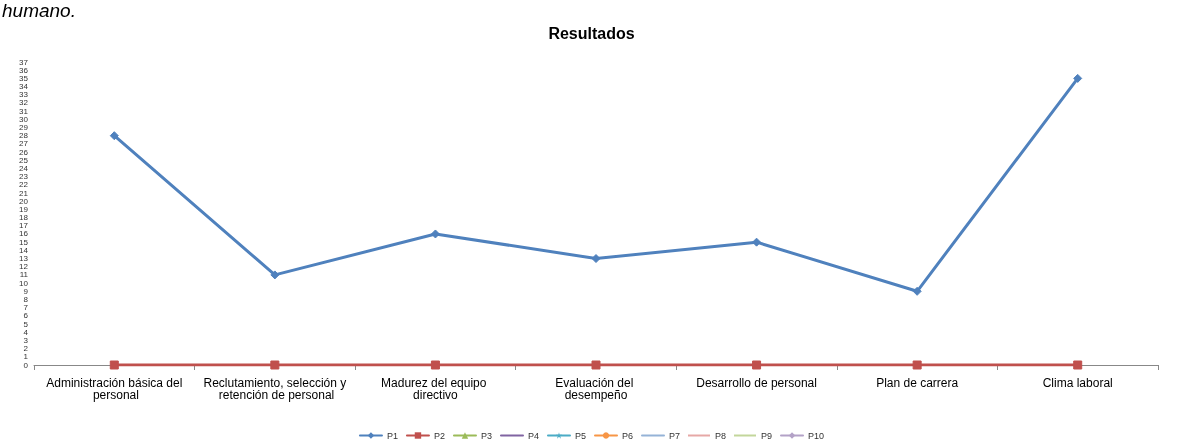 The width and height of the screenshot is (1183, 447). Describe the element at coordinates (26, 291) in the screenshot. I see `y-tick-label: 9` at that location.